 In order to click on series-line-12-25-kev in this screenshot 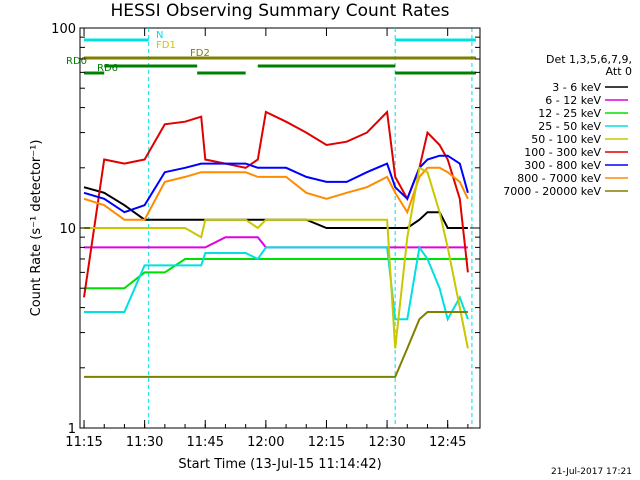, I will do `click(276, 274)`.